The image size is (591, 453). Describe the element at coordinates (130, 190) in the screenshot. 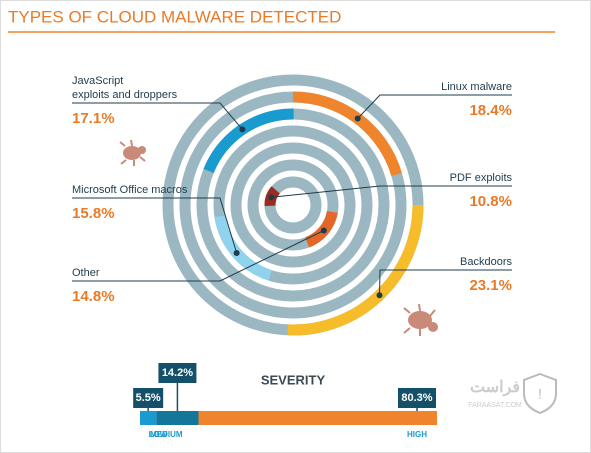

I see `category-label: Microsoft Office macros` at that location.